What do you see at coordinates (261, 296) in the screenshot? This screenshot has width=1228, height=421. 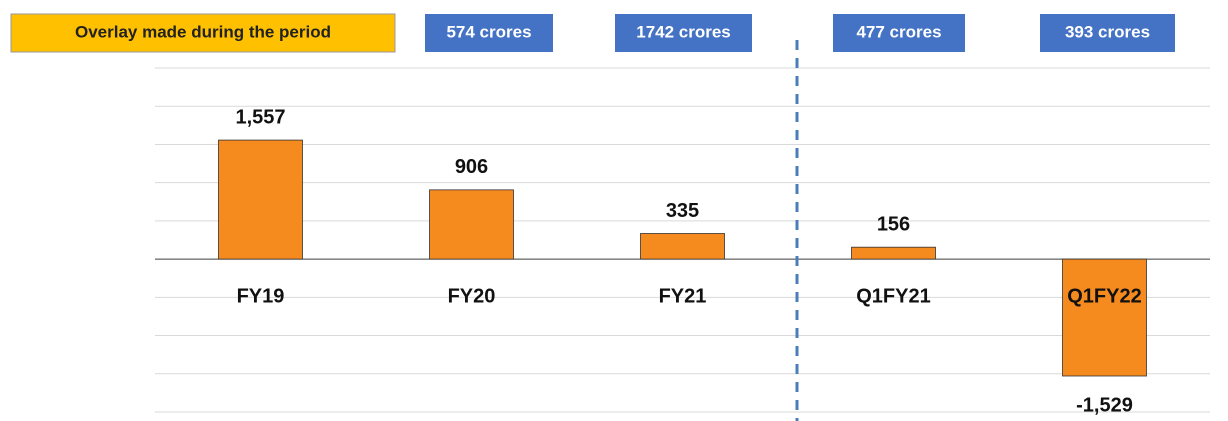 I see `x-tick-label: FY19` at bounding box center [261, 296].